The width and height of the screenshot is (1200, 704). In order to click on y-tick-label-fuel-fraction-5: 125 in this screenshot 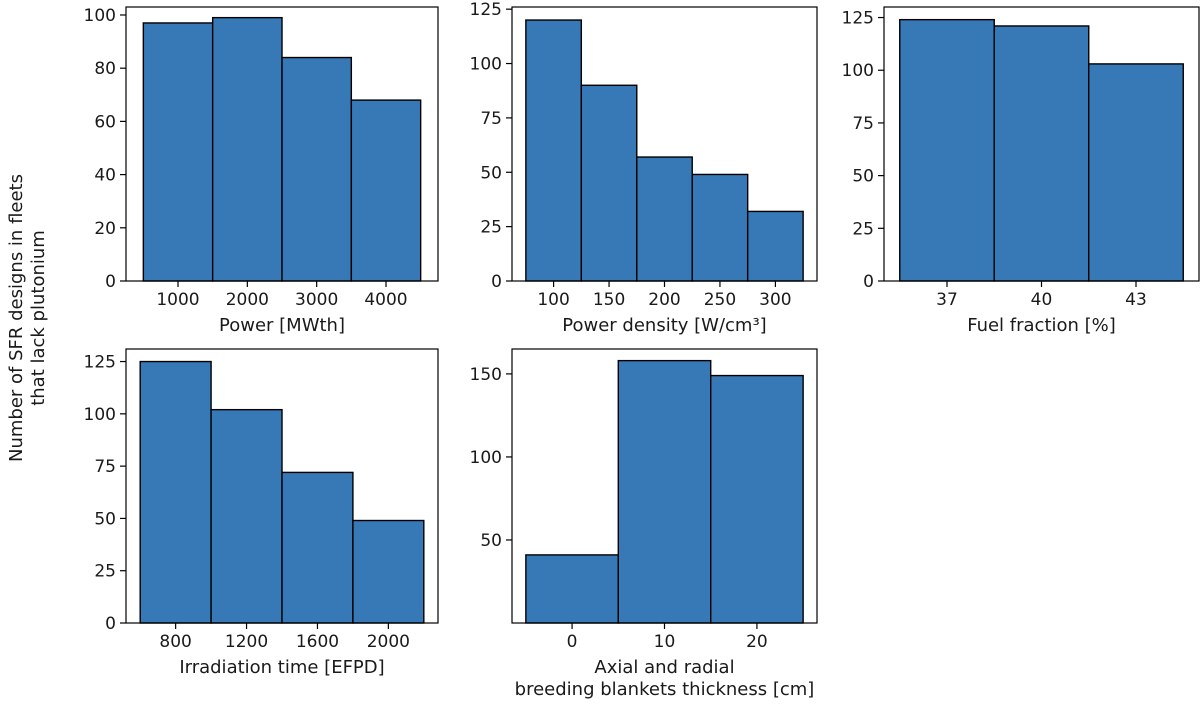, I will do `click(858, 19)`.